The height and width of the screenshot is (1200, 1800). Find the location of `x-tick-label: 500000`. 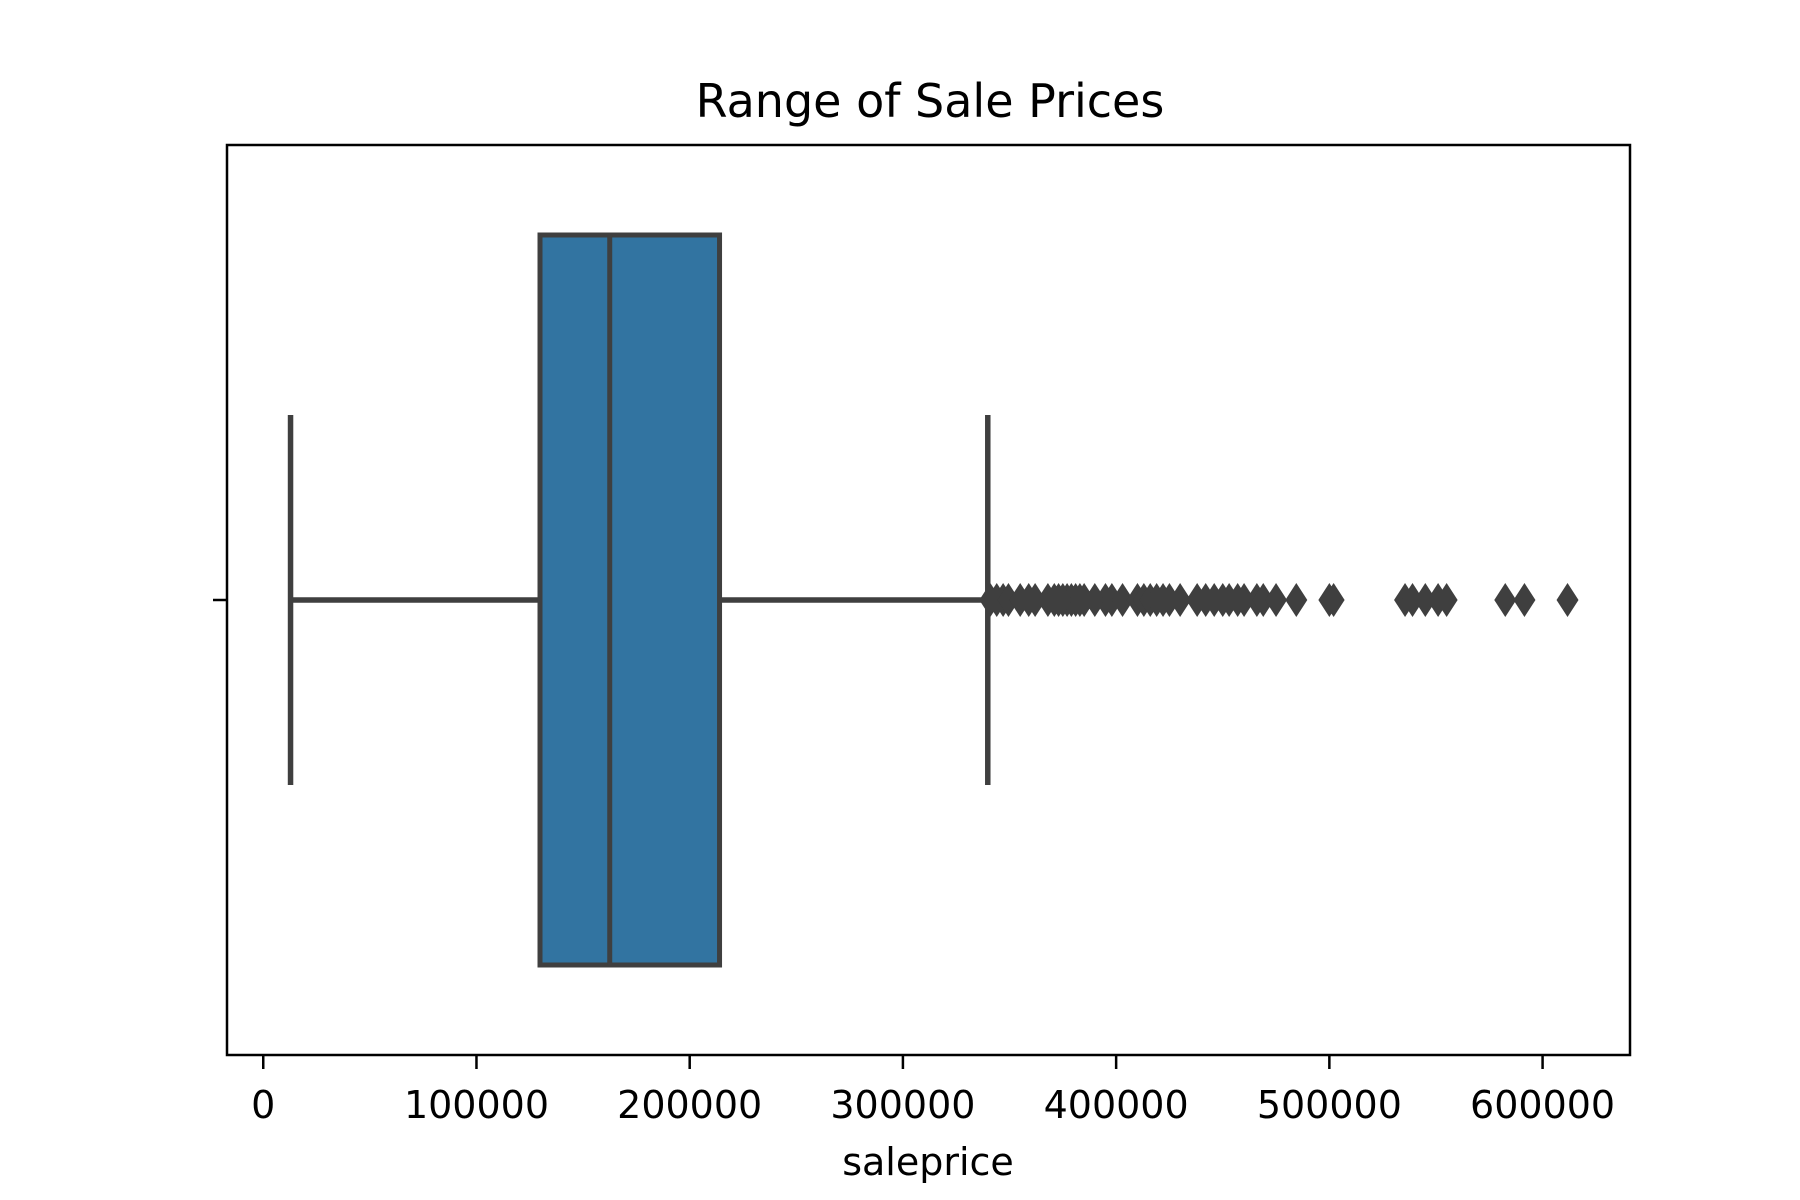

x-tick-label: 500000 is located at coordinates (1329, 1105).